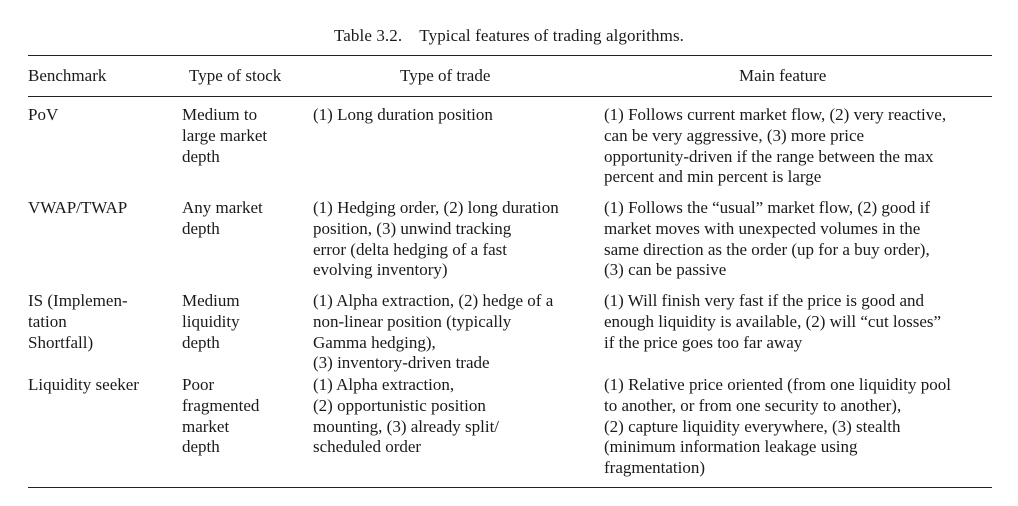 The width and height of the screenshot is (1018, 506). I want to click on cell-line: Medium, so click(211, 300).